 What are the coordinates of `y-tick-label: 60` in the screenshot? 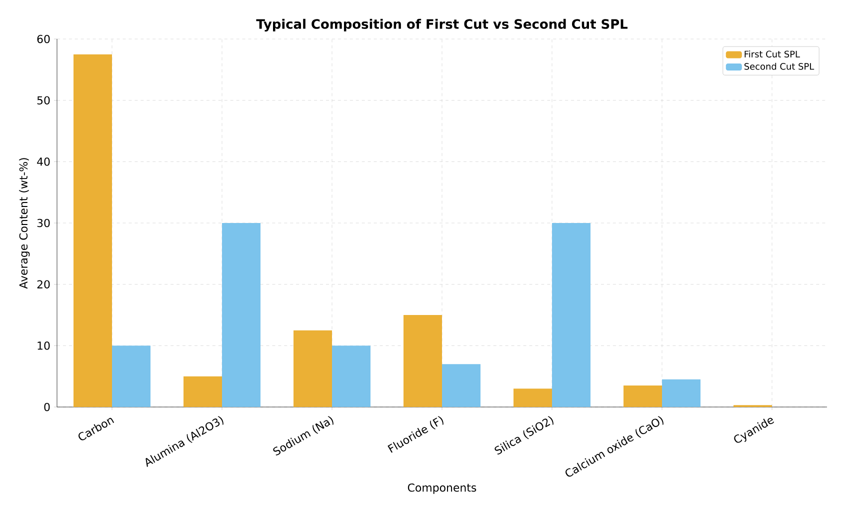 It's located at (43, 39).